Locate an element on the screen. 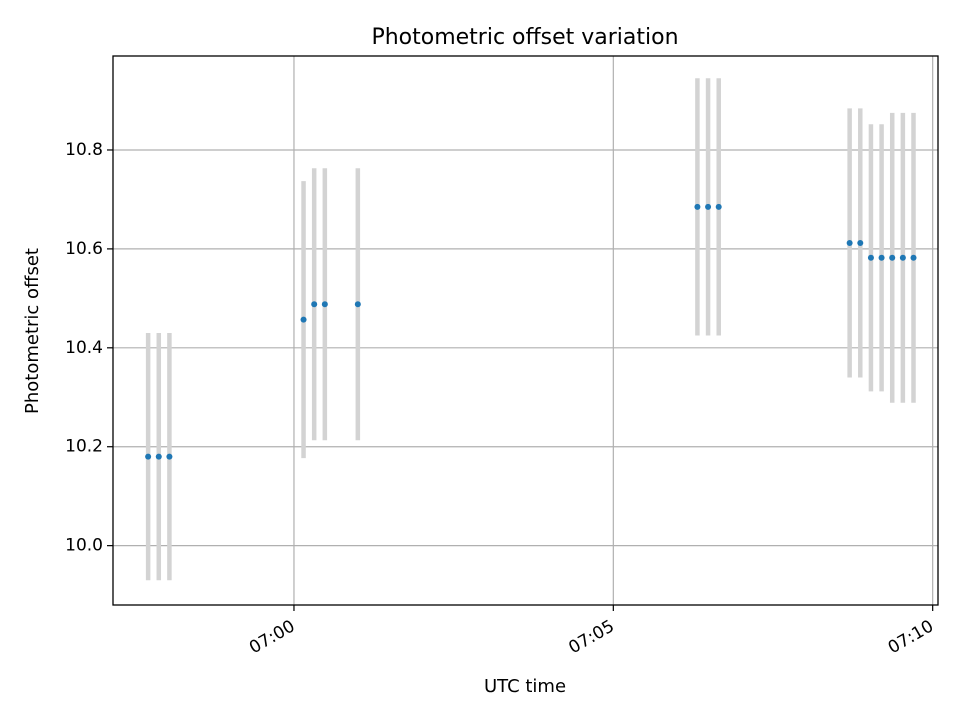 This screenshot has width=960, height=720. y-tick-label: 10.6 is located at coordinates (84, 249).